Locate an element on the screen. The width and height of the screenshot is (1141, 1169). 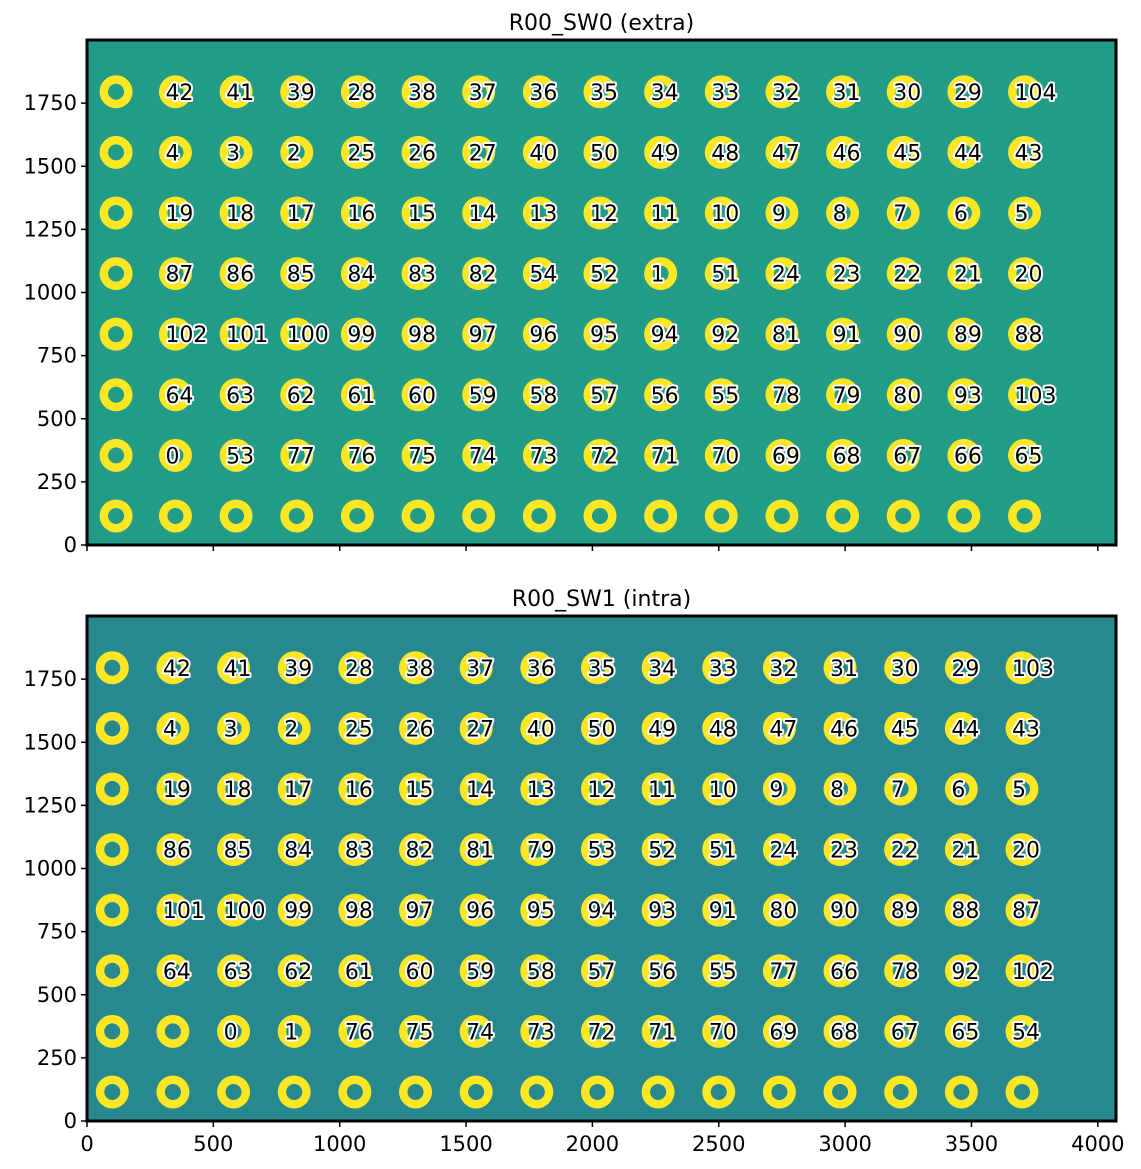
donut-id-label: 87 is located at coordinates (1026, 911).